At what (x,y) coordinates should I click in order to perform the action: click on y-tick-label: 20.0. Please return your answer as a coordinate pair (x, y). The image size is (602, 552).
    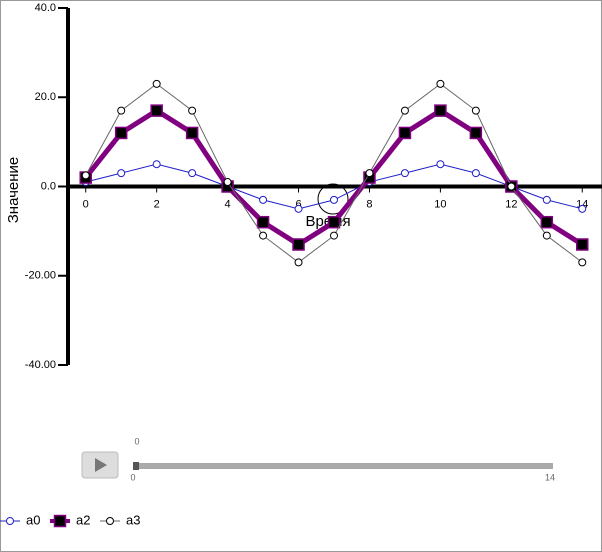
    Looking at the image, I should click on (45, 97).